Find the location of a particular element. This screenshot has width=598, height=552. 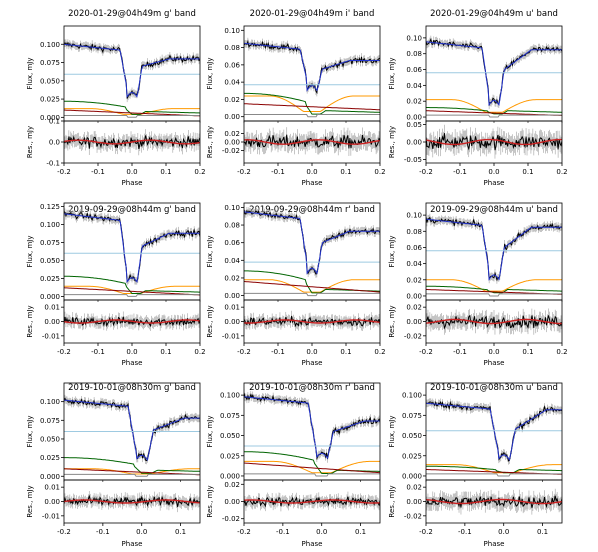

residual-ytick-label: 0.05 is located at coordinates (414, 125).